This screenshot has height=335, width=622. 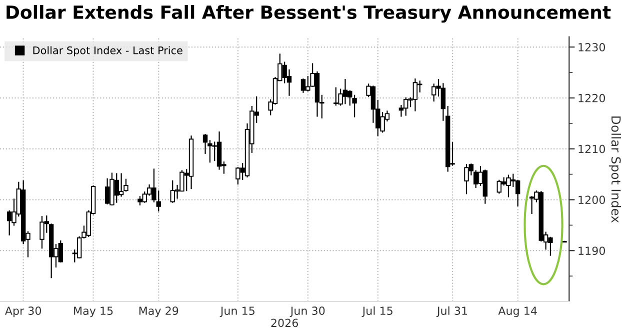 I want to click on x-tick-label: Apr 30, so click(x=23, y=312).